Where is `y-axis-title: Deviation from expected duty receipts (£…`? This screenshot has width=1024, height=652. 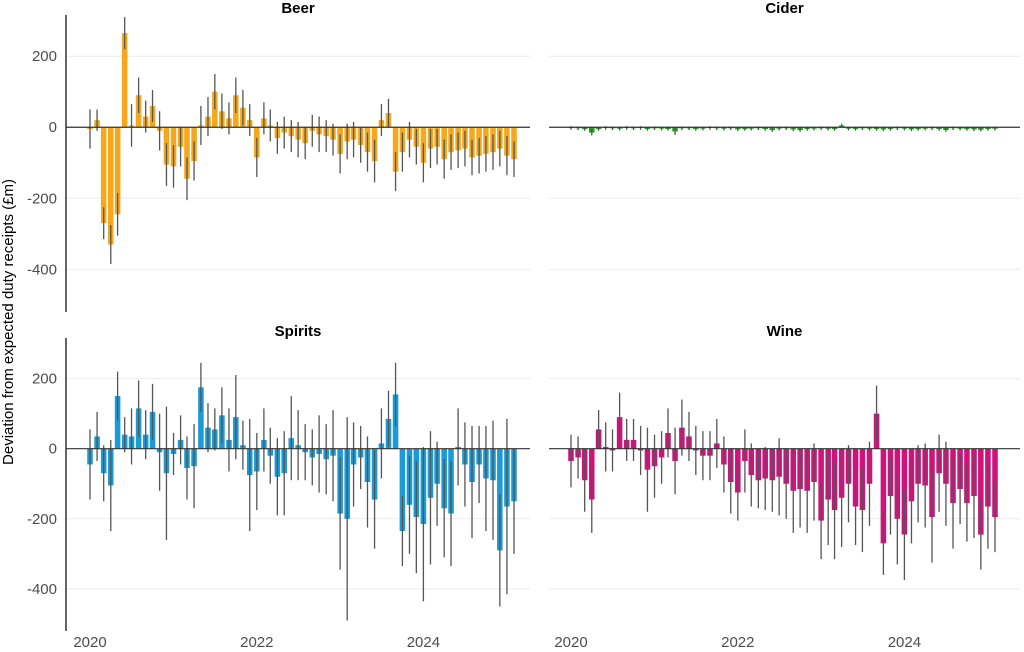 y-axis-title: Deviation from expected duty receipts (£… is located at coordinates (8, 322).